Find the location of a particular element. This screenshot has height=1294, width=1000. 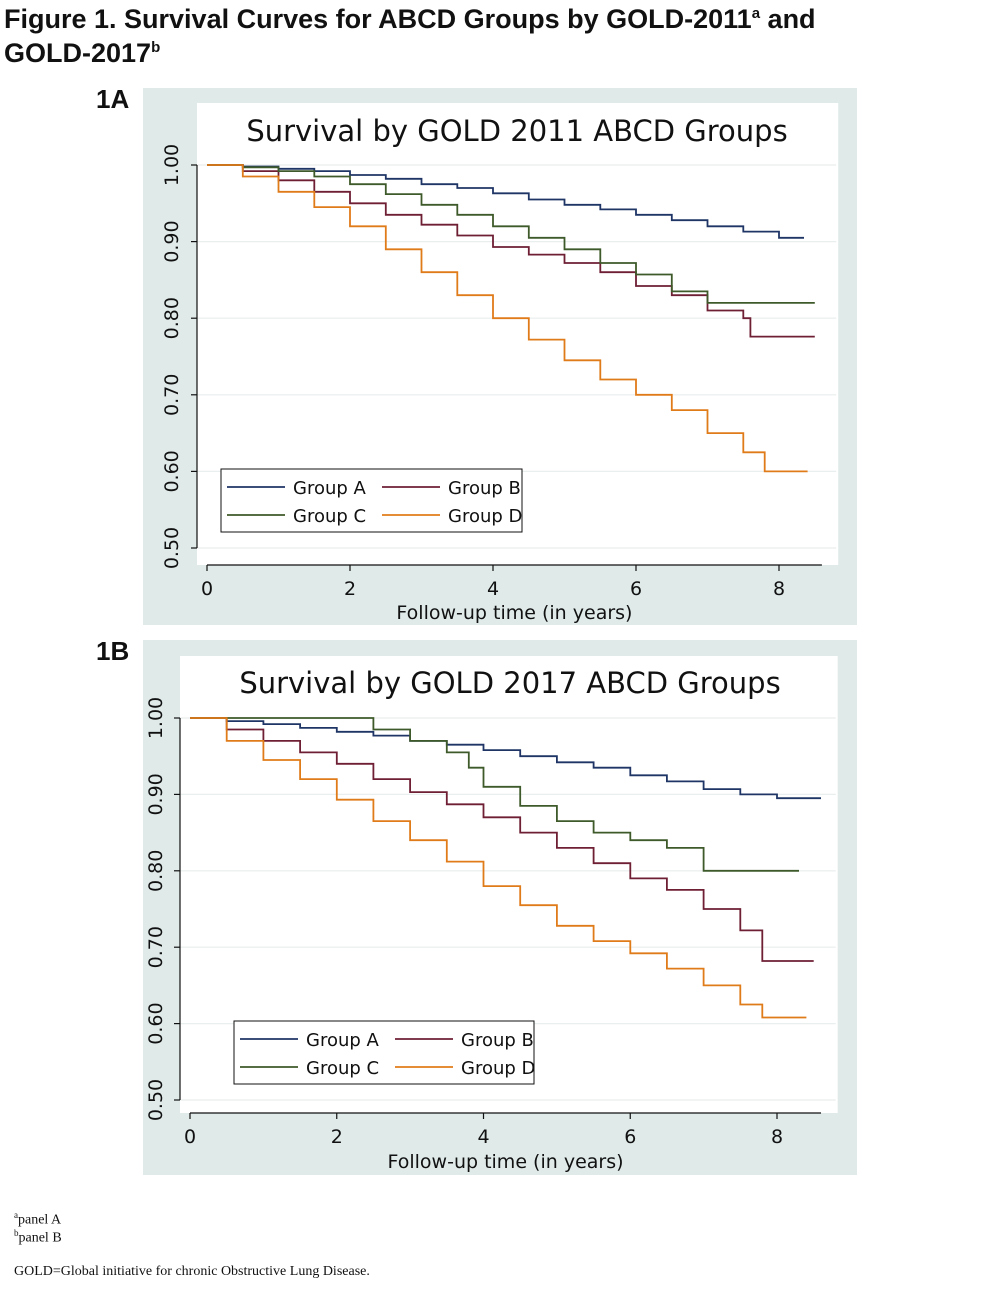

figure-title-and: and is located at coordinates (788, 19).